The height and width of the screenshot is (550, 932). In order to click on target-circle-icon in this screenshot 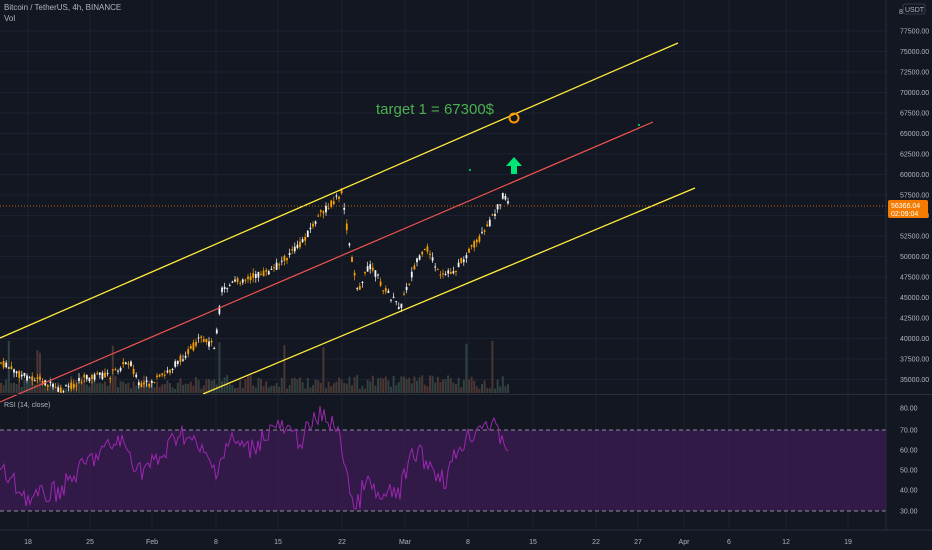, I will do `click(514, 118)`.